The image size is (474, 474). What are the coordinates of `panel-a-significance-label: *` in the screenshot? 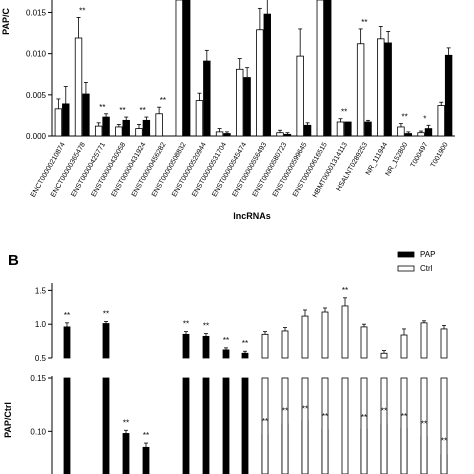 It's located at (424, 118).